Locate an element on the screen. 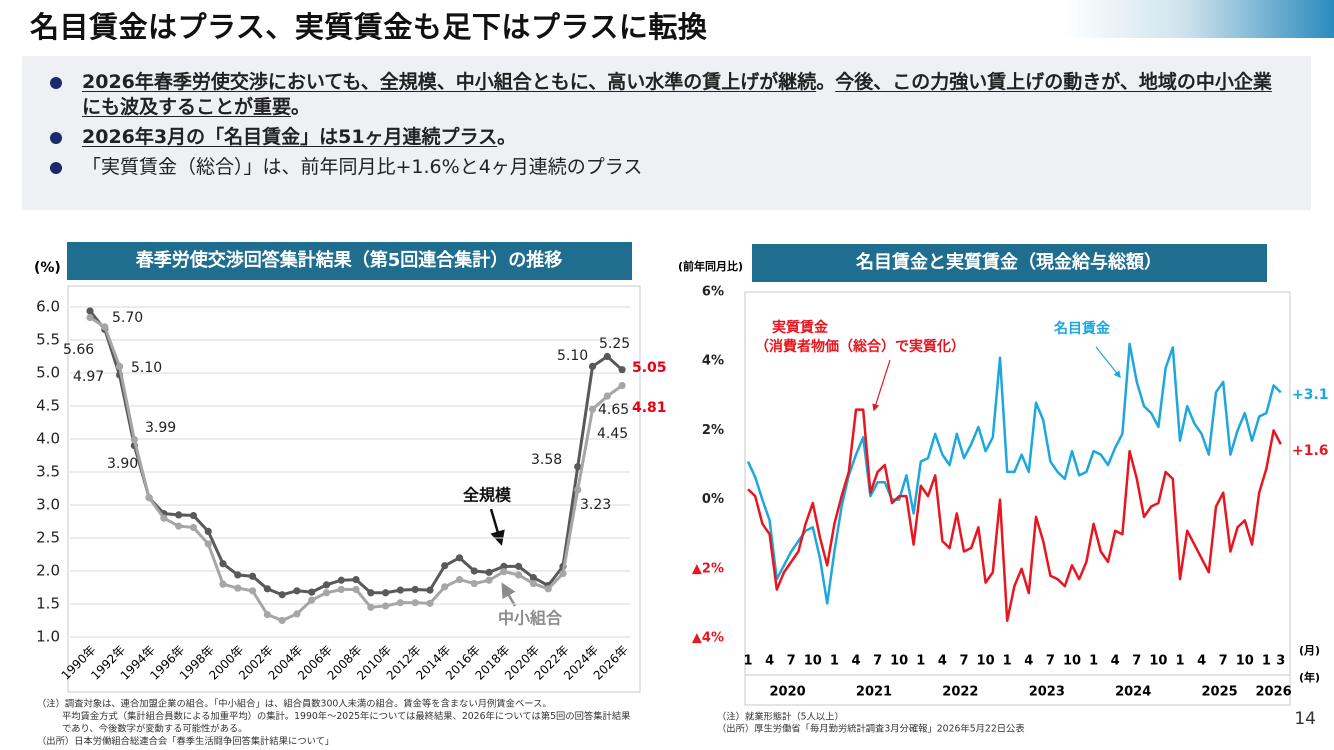 The height and width of the screenshot is (750, 1334). data-label: 3.99 is located at coordinates (160, 428).